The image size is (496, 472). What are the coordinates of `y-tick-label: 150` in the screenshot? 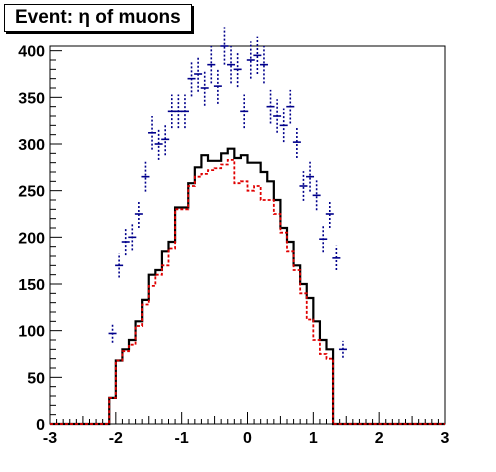 It's located at (31, 285).